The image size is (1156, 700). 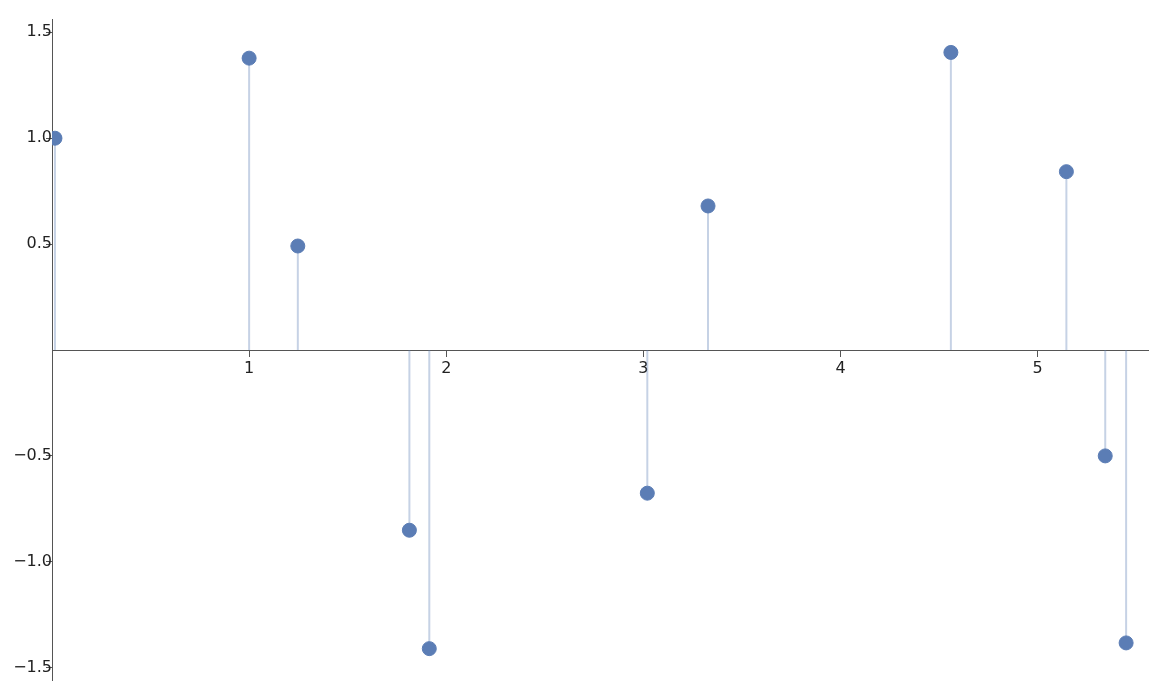 I want to click on x-tick-label: 5, so click(x=1037, y=367).